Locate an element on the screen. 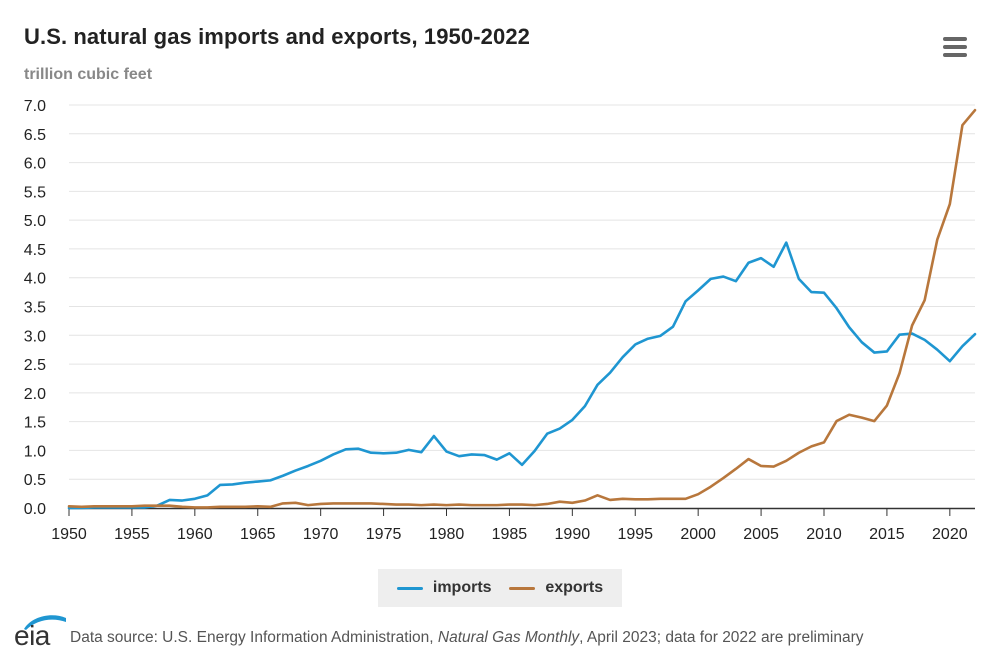 The height and width of the screenshot is (661, 1000). legend-item-exports: exports is located at coordinates (556, 588).